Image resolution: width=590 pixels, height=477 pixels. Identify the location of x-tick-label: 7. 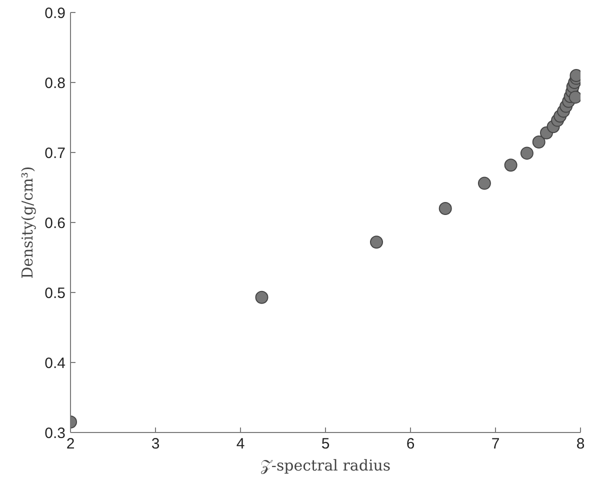
(495, 444).